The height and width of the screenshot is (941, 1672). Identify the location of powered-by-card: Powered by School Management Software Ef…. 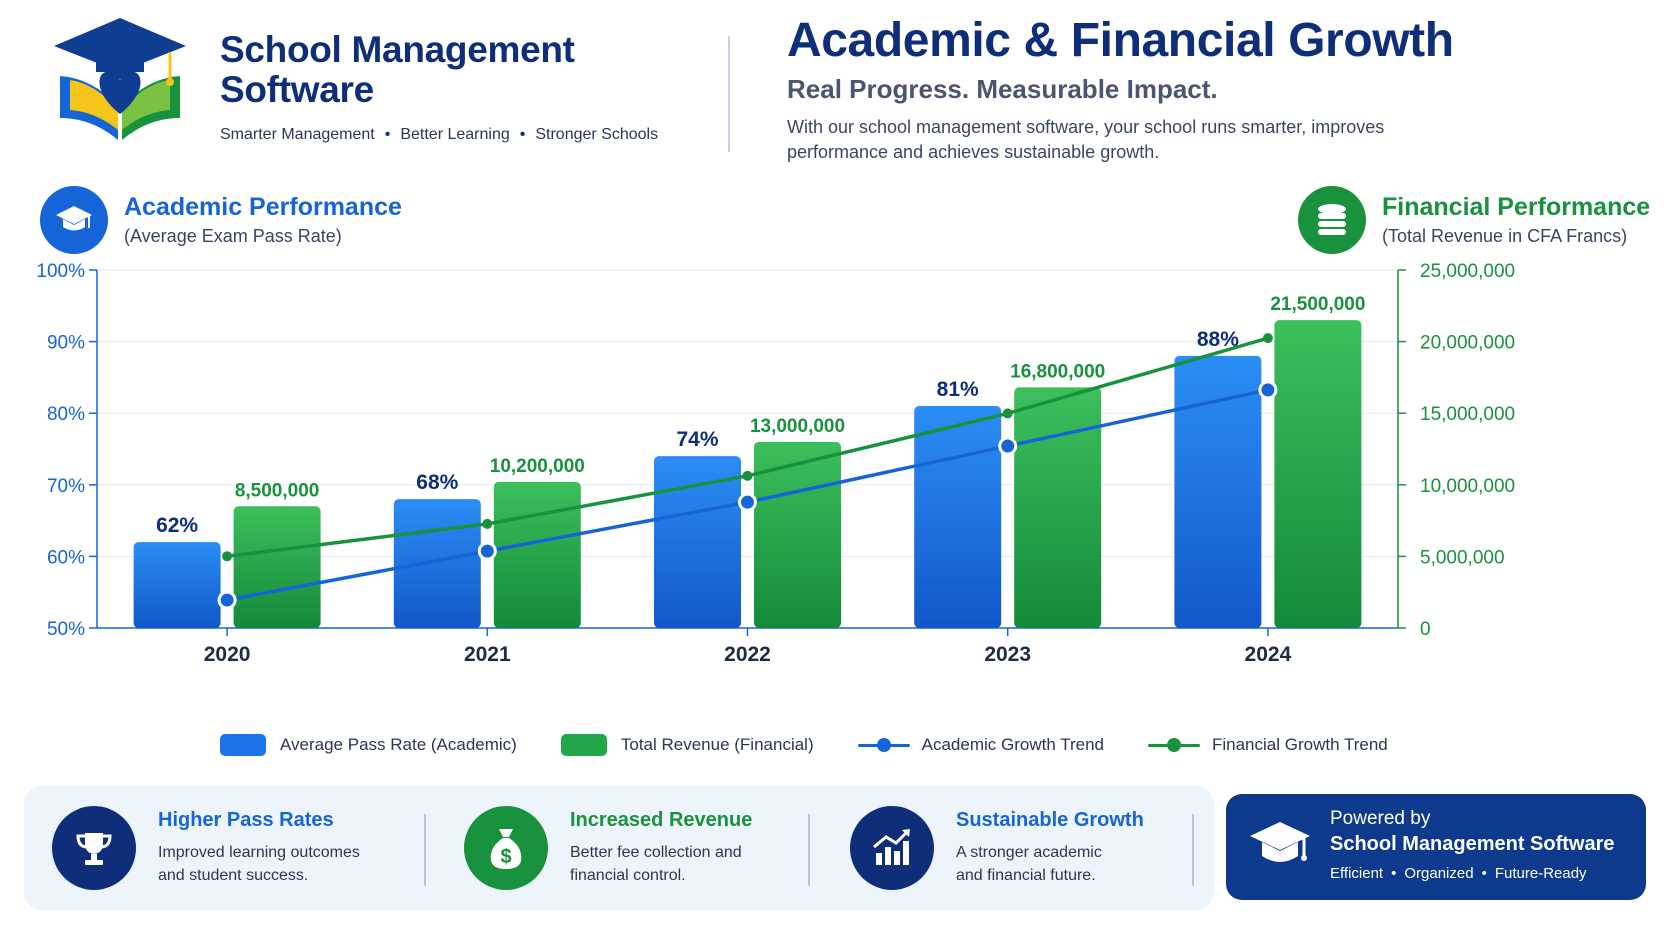
(1436, 847).